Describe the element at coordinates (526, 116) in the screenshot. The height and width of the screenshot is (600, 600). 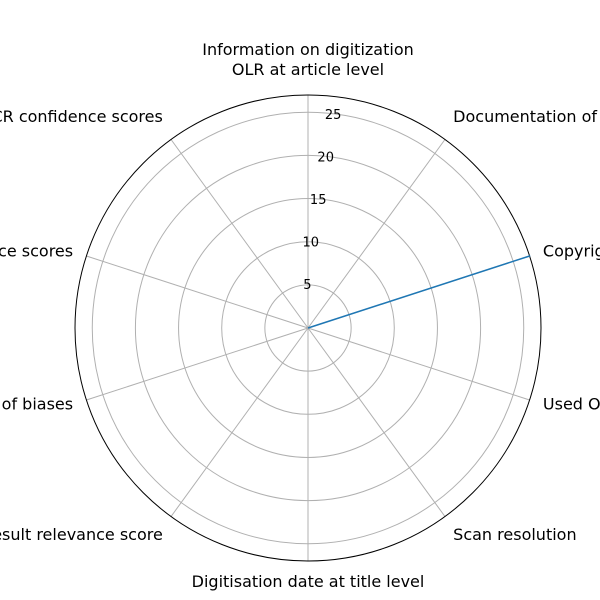
I see `category-label-2: Documentation of scan methods` at that location.